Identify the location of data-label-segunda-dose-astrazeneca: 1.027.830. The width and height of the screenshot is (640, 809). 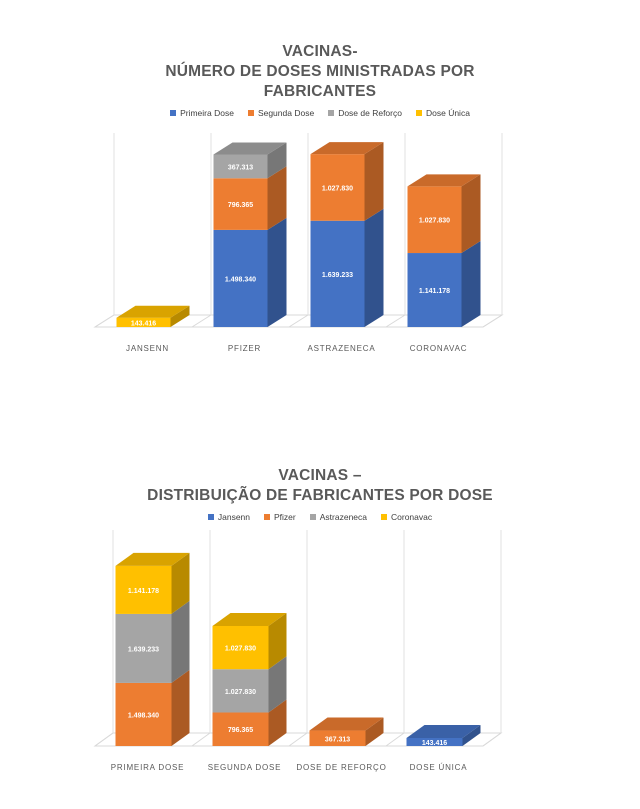
(240, 692).